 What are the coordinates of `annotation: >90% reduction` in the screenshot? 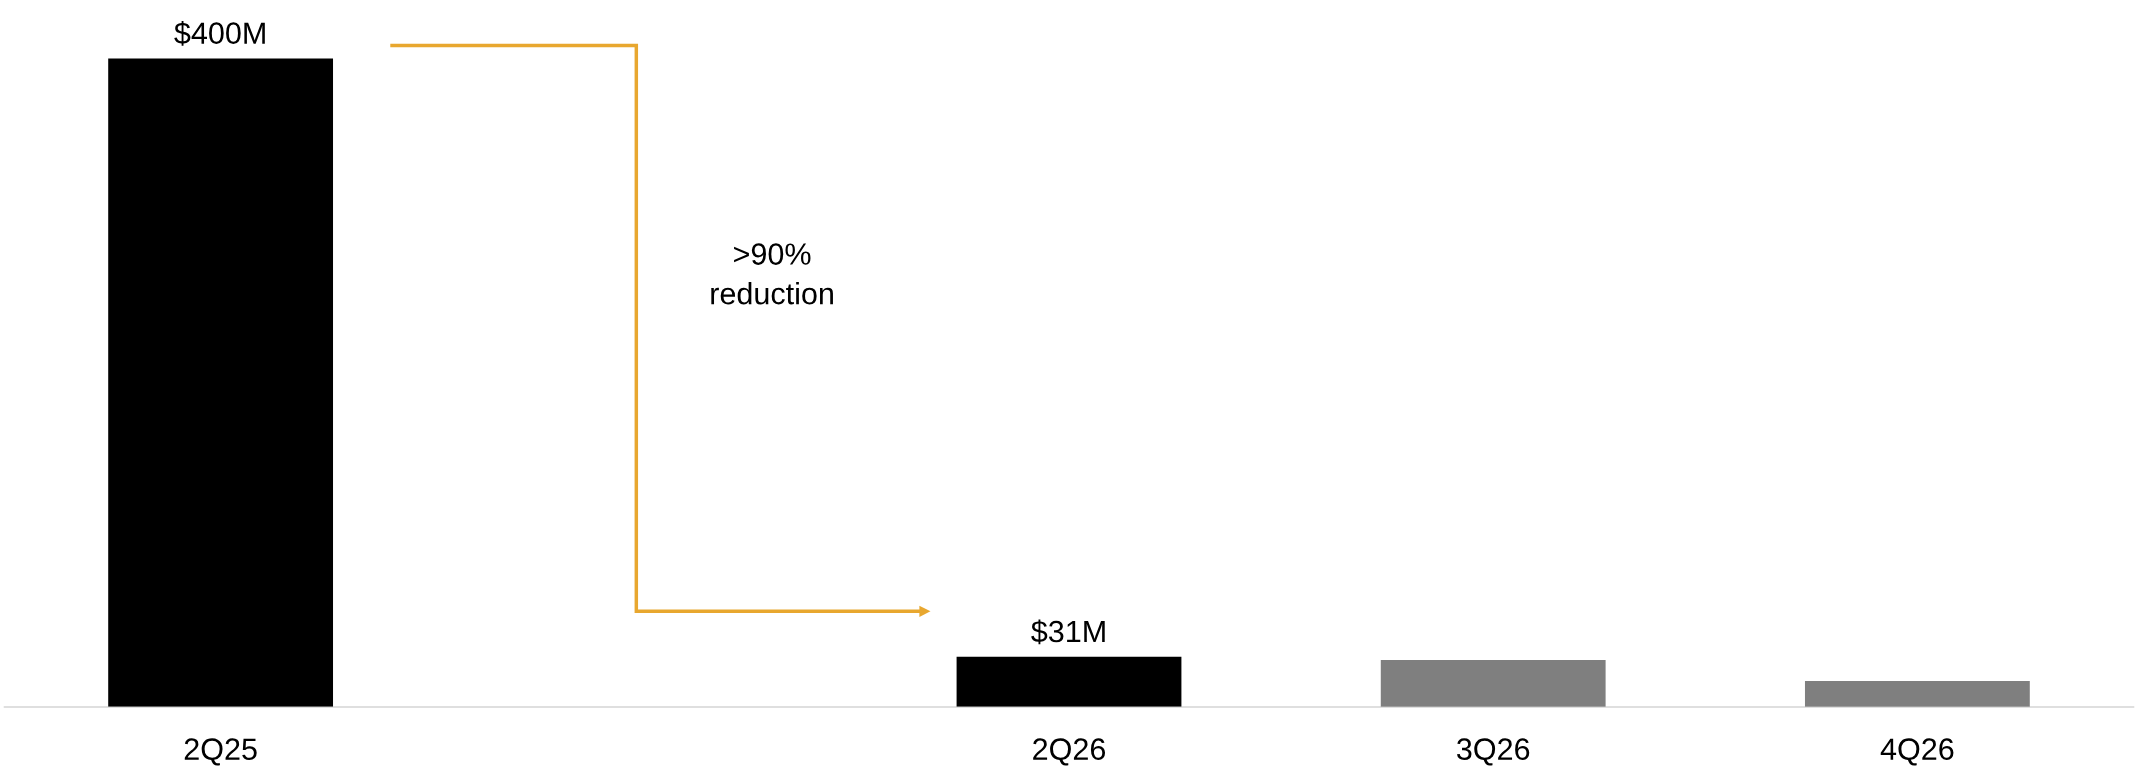 It's located at (772, 274).